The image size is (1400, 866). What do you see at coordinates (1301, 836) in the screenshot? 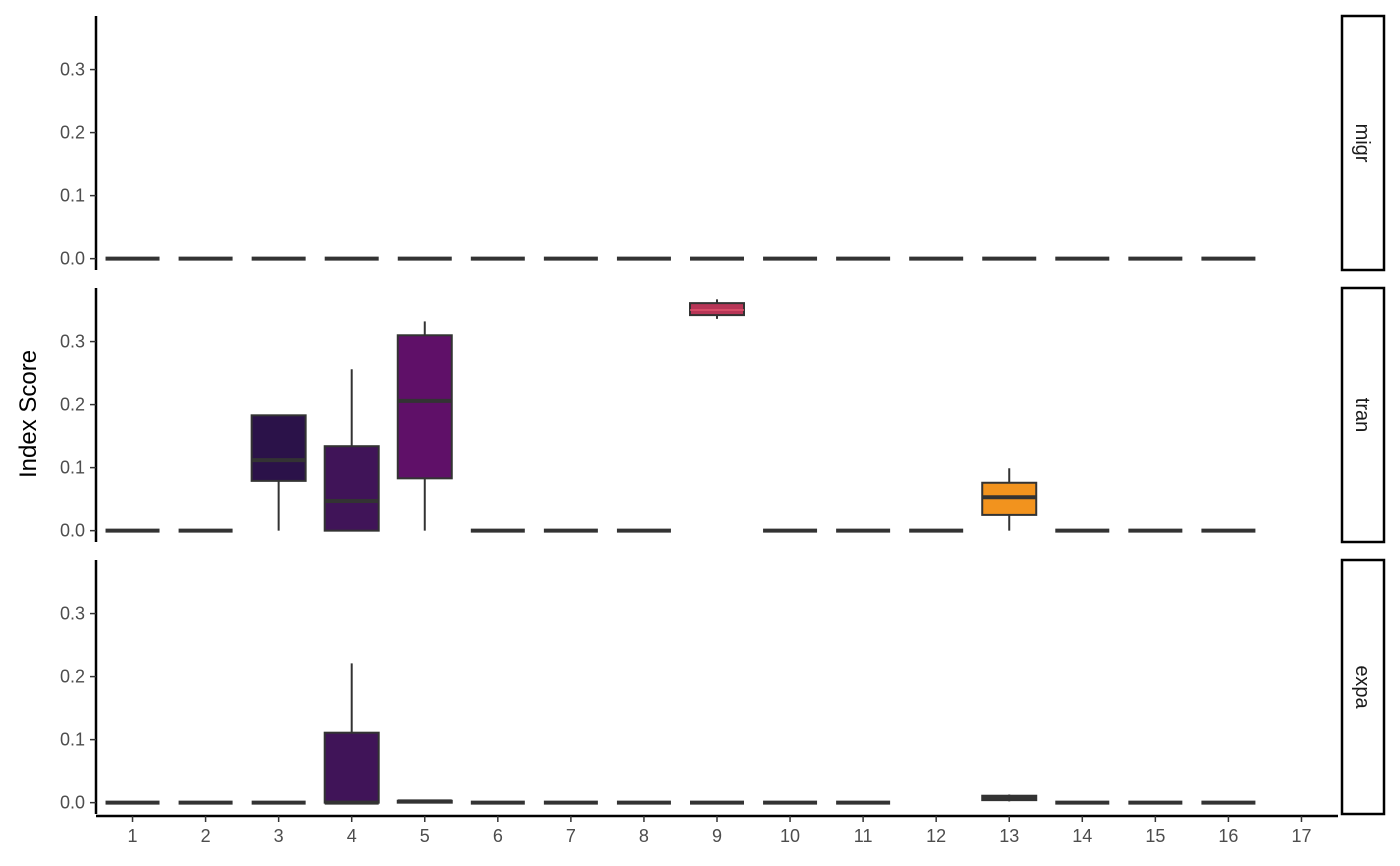
I see `x-tick-label: 17` at bounding box center [1301, 836].